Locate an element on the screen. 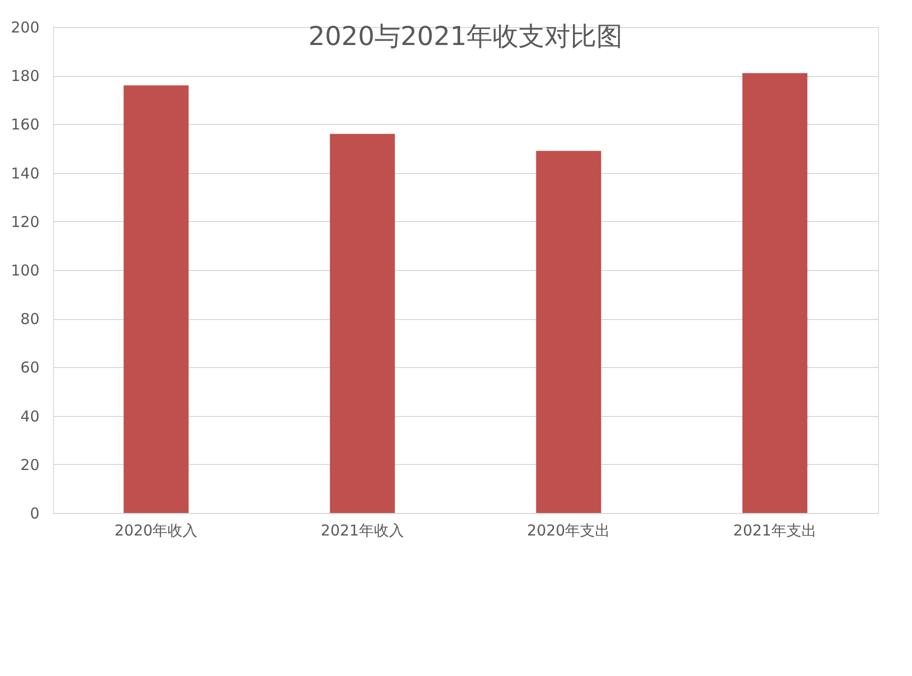 This screenshot has height=676, width=912. y-tick-label: 40 is located at coordinates (30, 416).